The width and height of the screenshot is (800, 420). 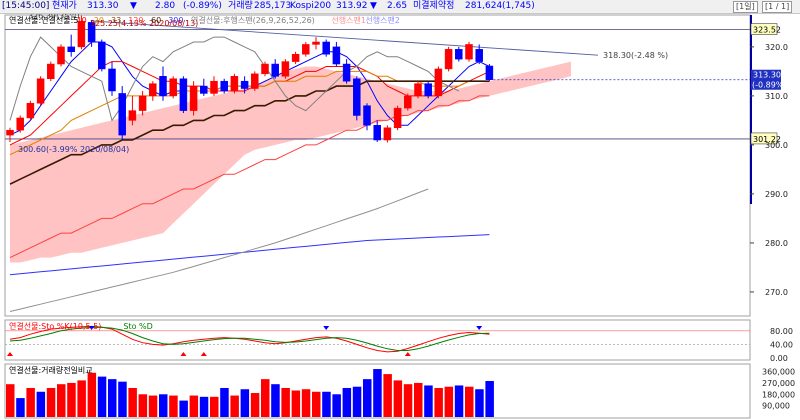 I want to click on price-tick-label: 310.0, so click(x=776, y=96).